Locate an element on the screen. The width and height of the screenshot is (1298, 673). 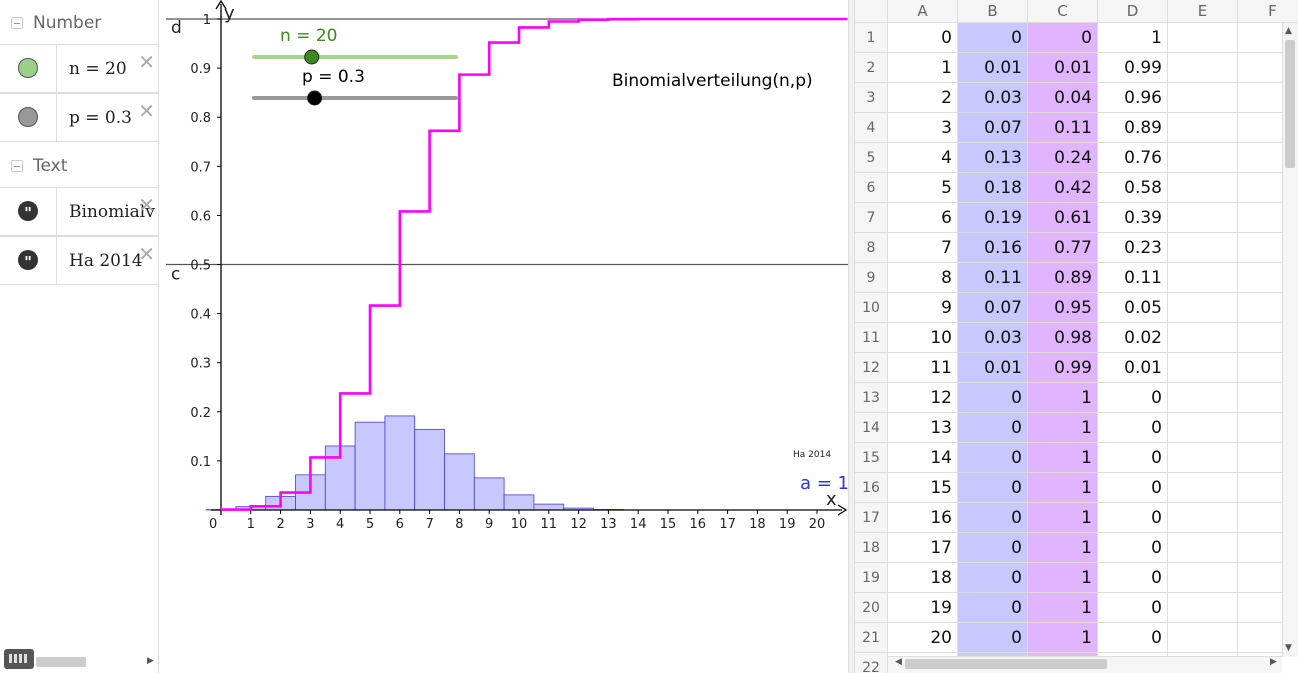
cell-a: 3 is located at coordinates (923, 128).